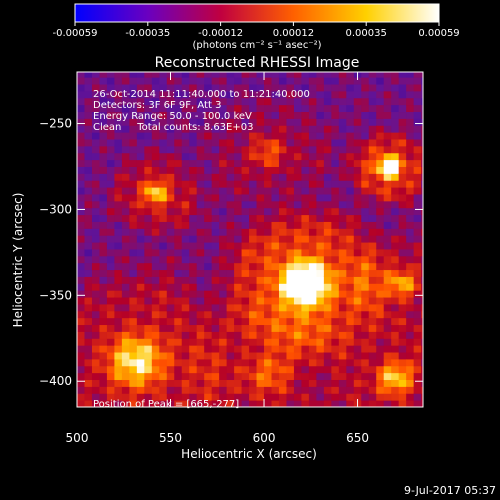 This screenshot has width=500, height=500. Describe the element at coordinates (249, 454) in the screenshot. I see `x-axis-label: Heliocentric X (arcsec)` at that location.